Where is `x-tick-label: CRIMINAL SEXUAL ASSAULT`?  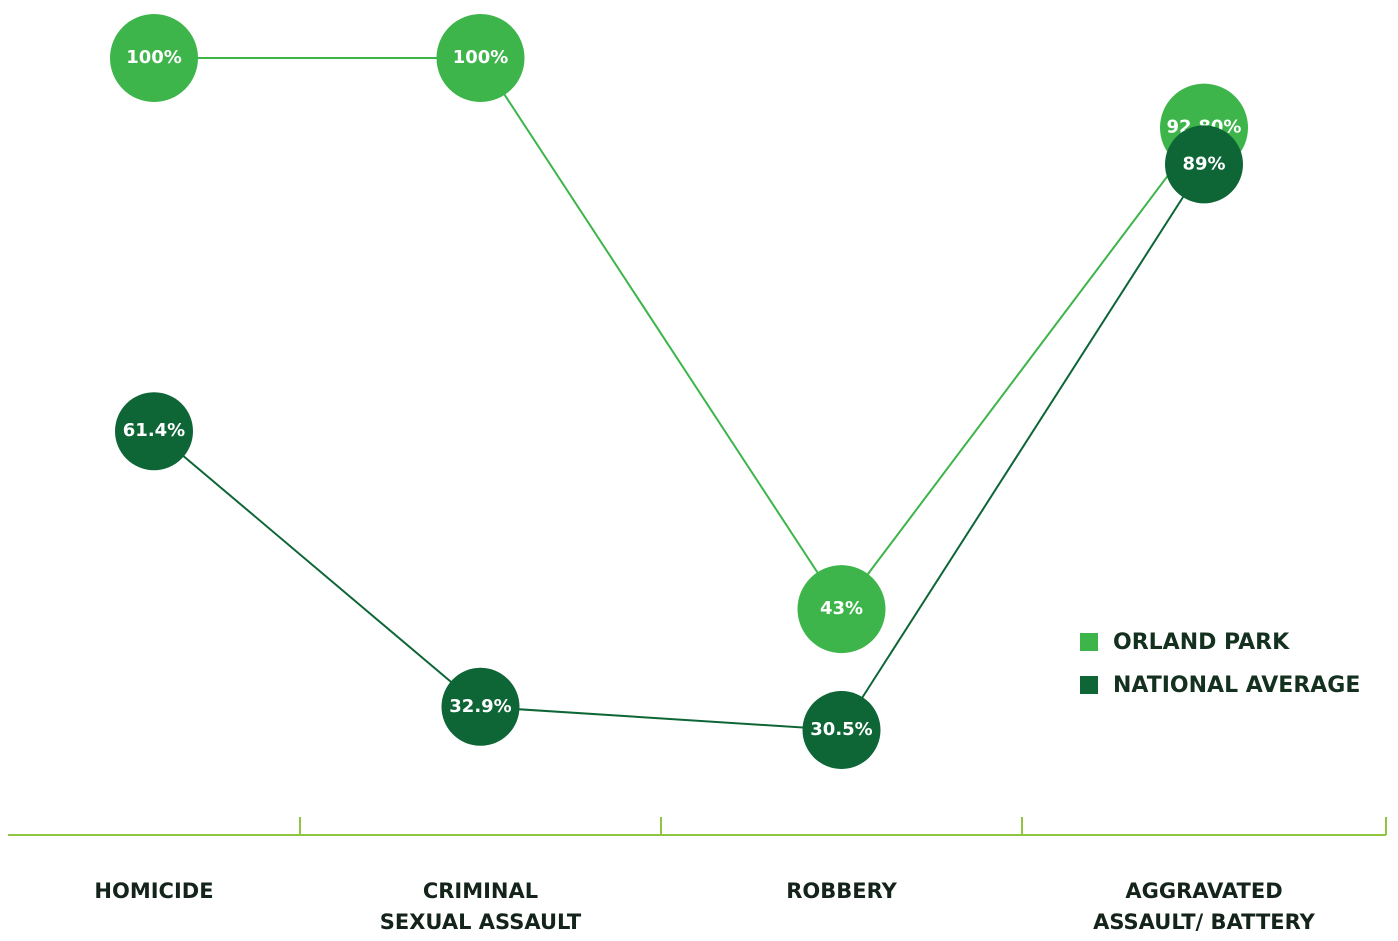
x-tick-label: CRIMINAL SEXUAL ASSAULT is located at coordinates (480, 906).